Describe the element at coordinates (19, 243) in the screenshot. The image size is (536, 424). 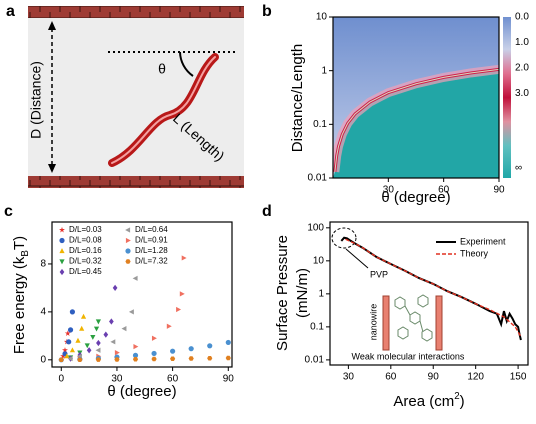
I see `y-axis-label-part: T)` at that location.